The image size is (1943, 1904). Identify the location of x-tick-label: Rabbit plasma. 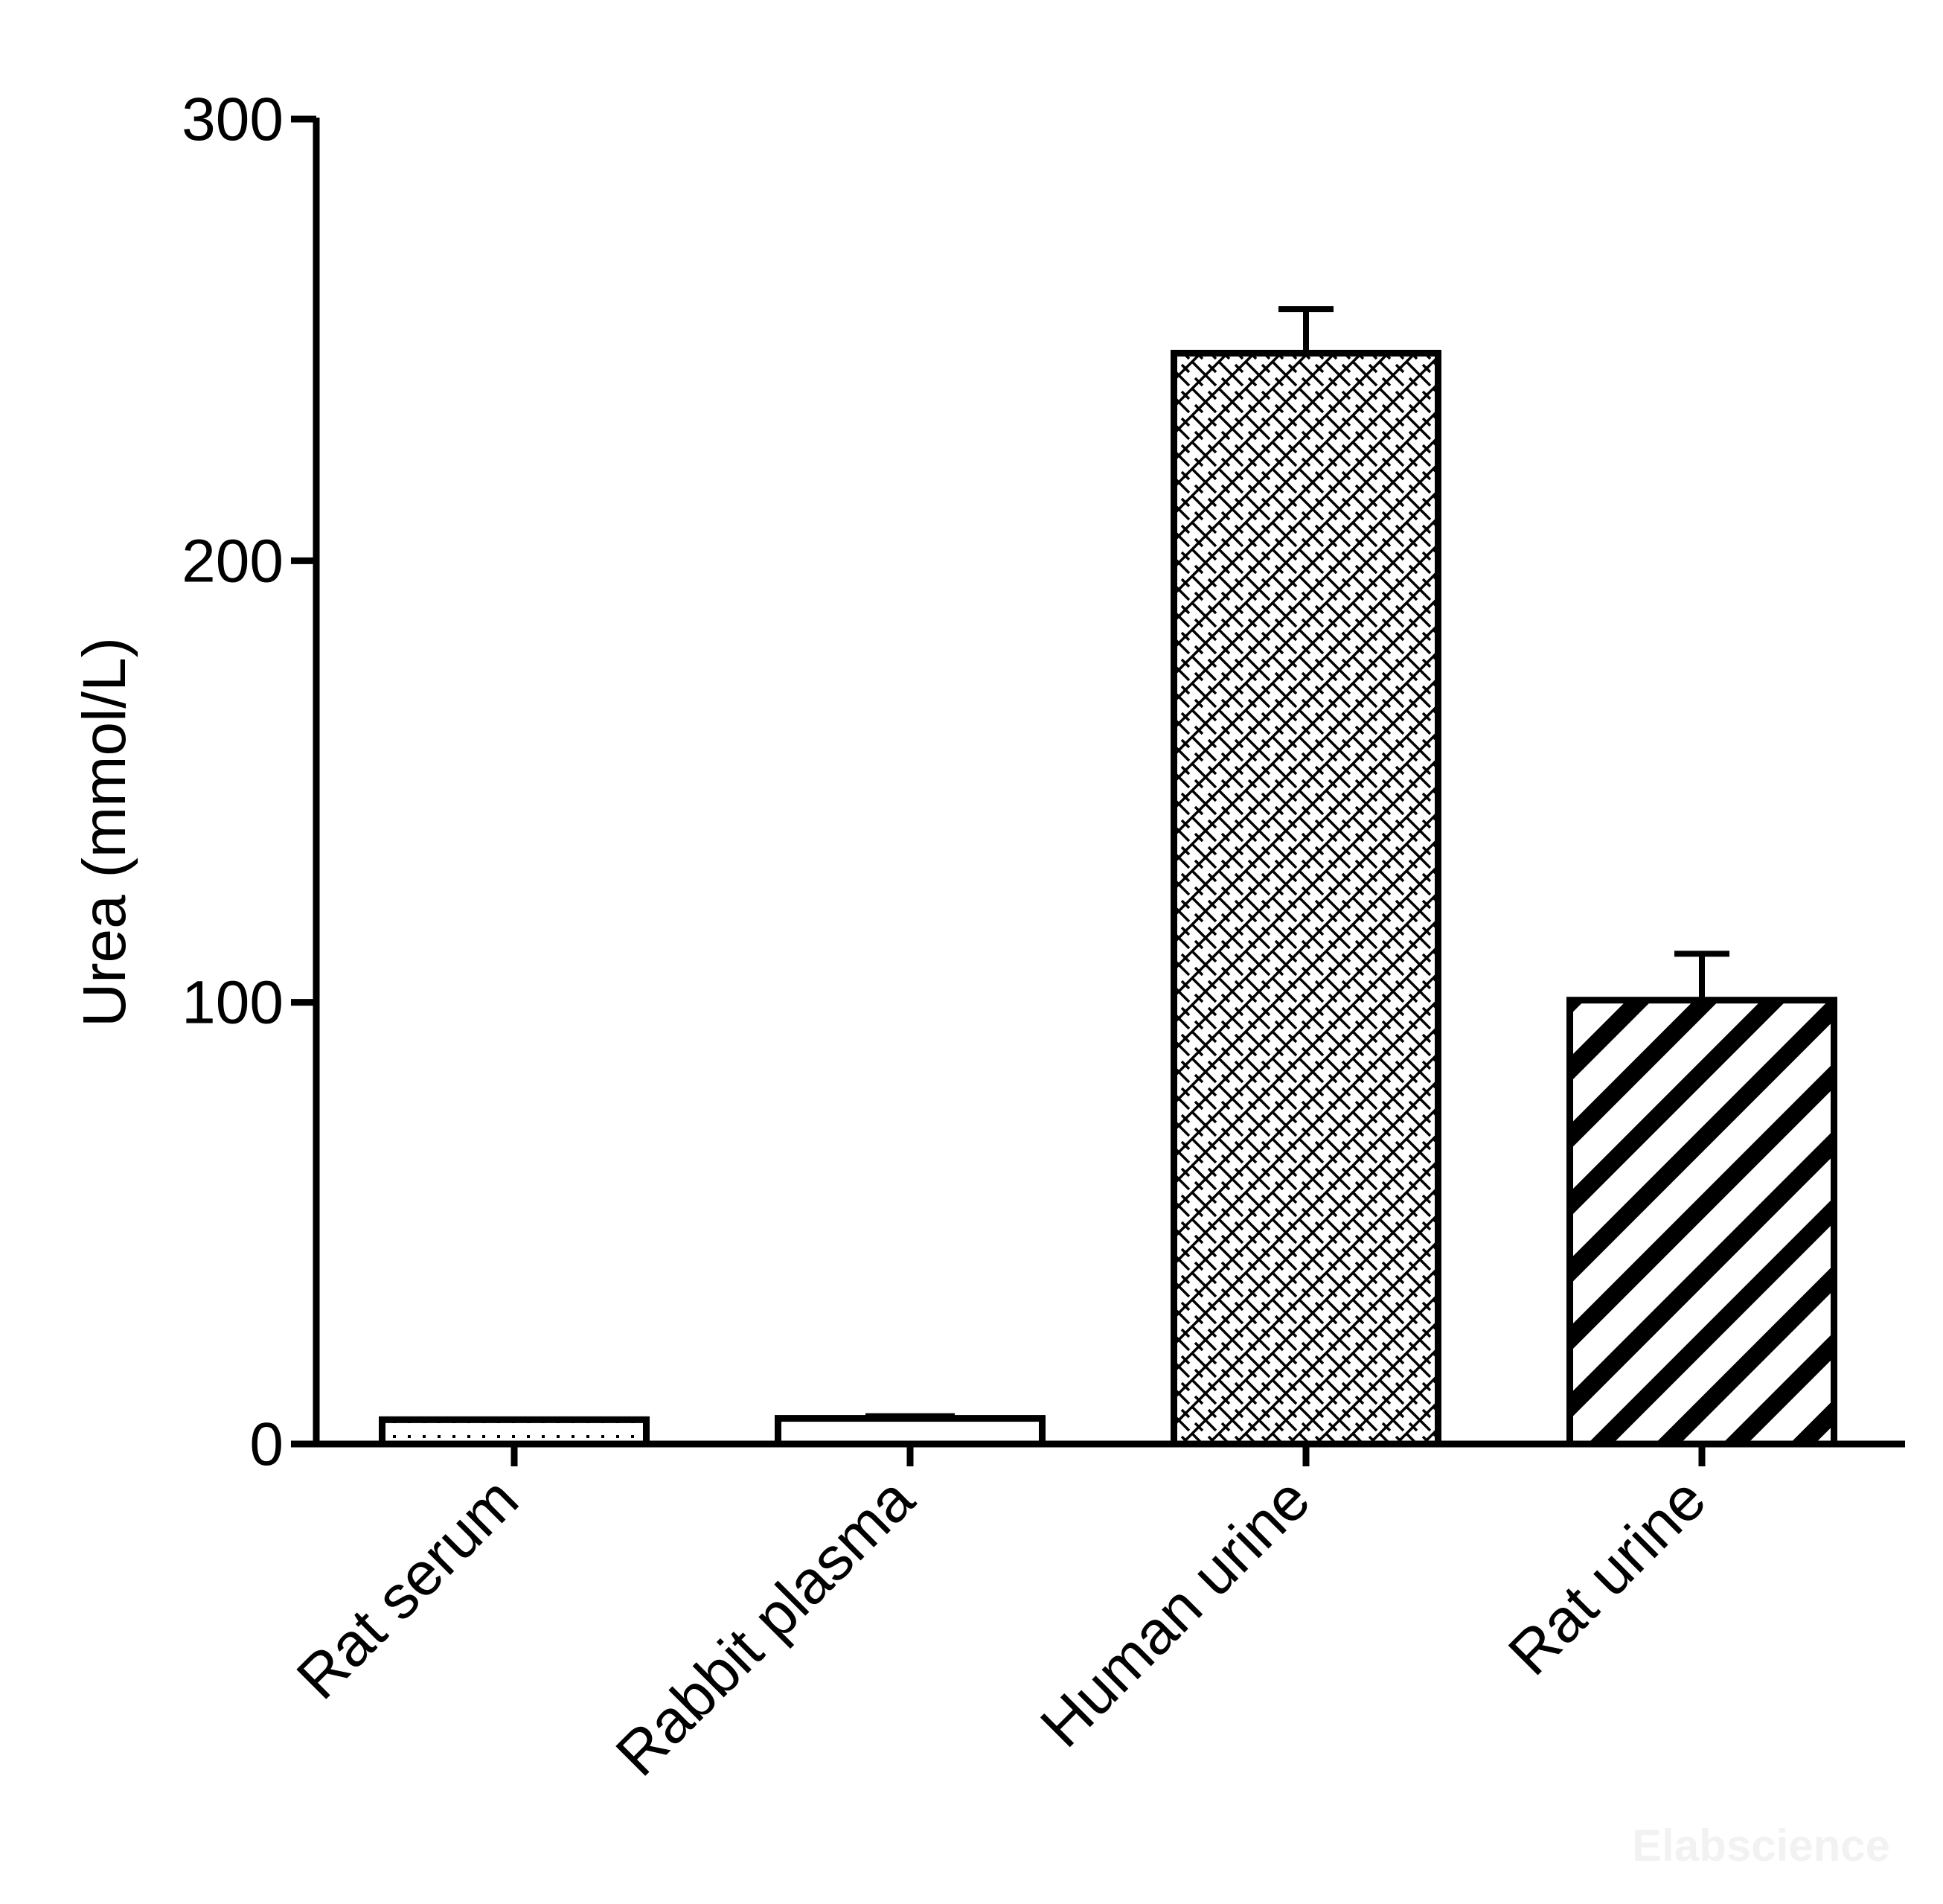
(765, 1627).